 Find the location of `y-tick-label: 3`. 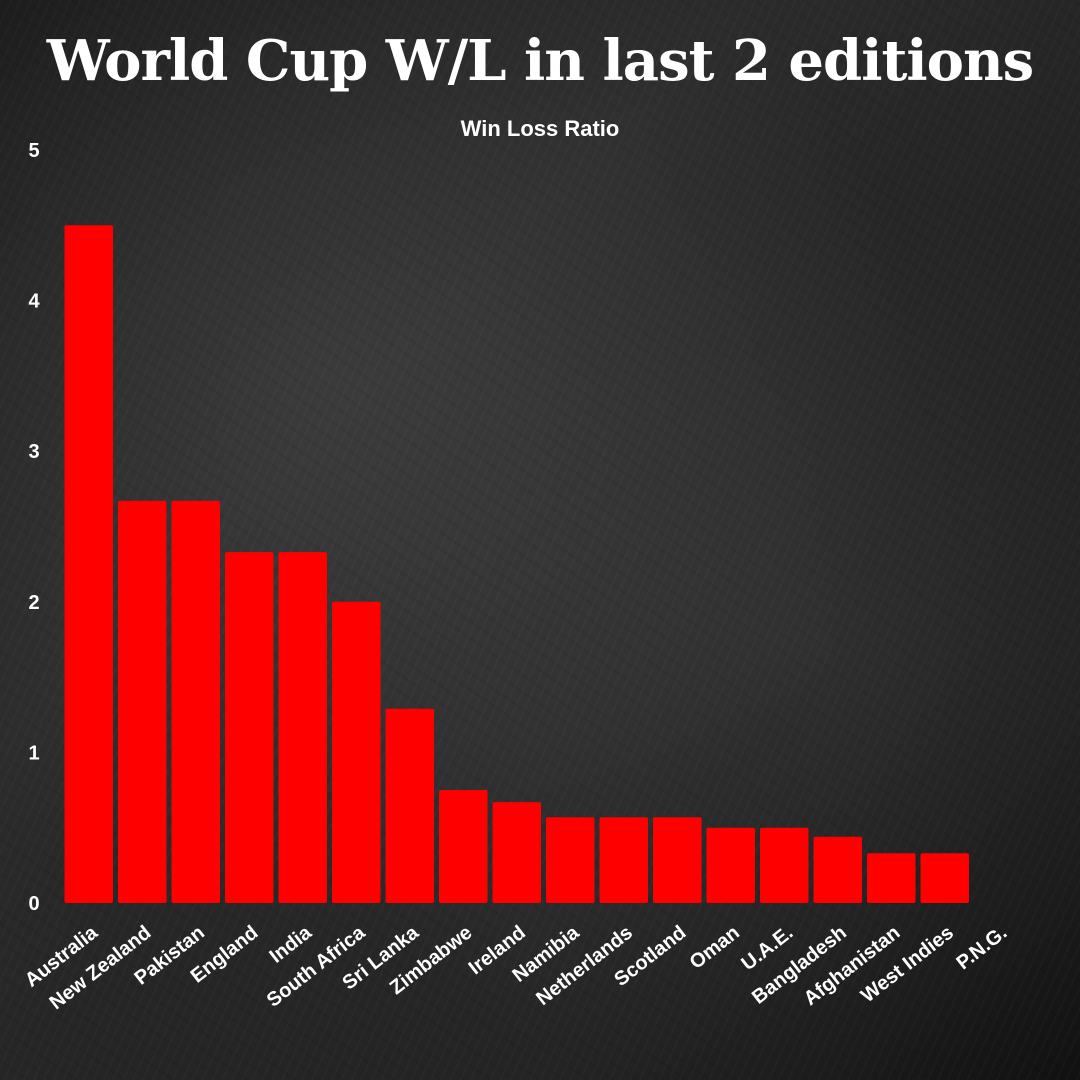

y-tick-label: 3 is located at coordinates (33, 452).